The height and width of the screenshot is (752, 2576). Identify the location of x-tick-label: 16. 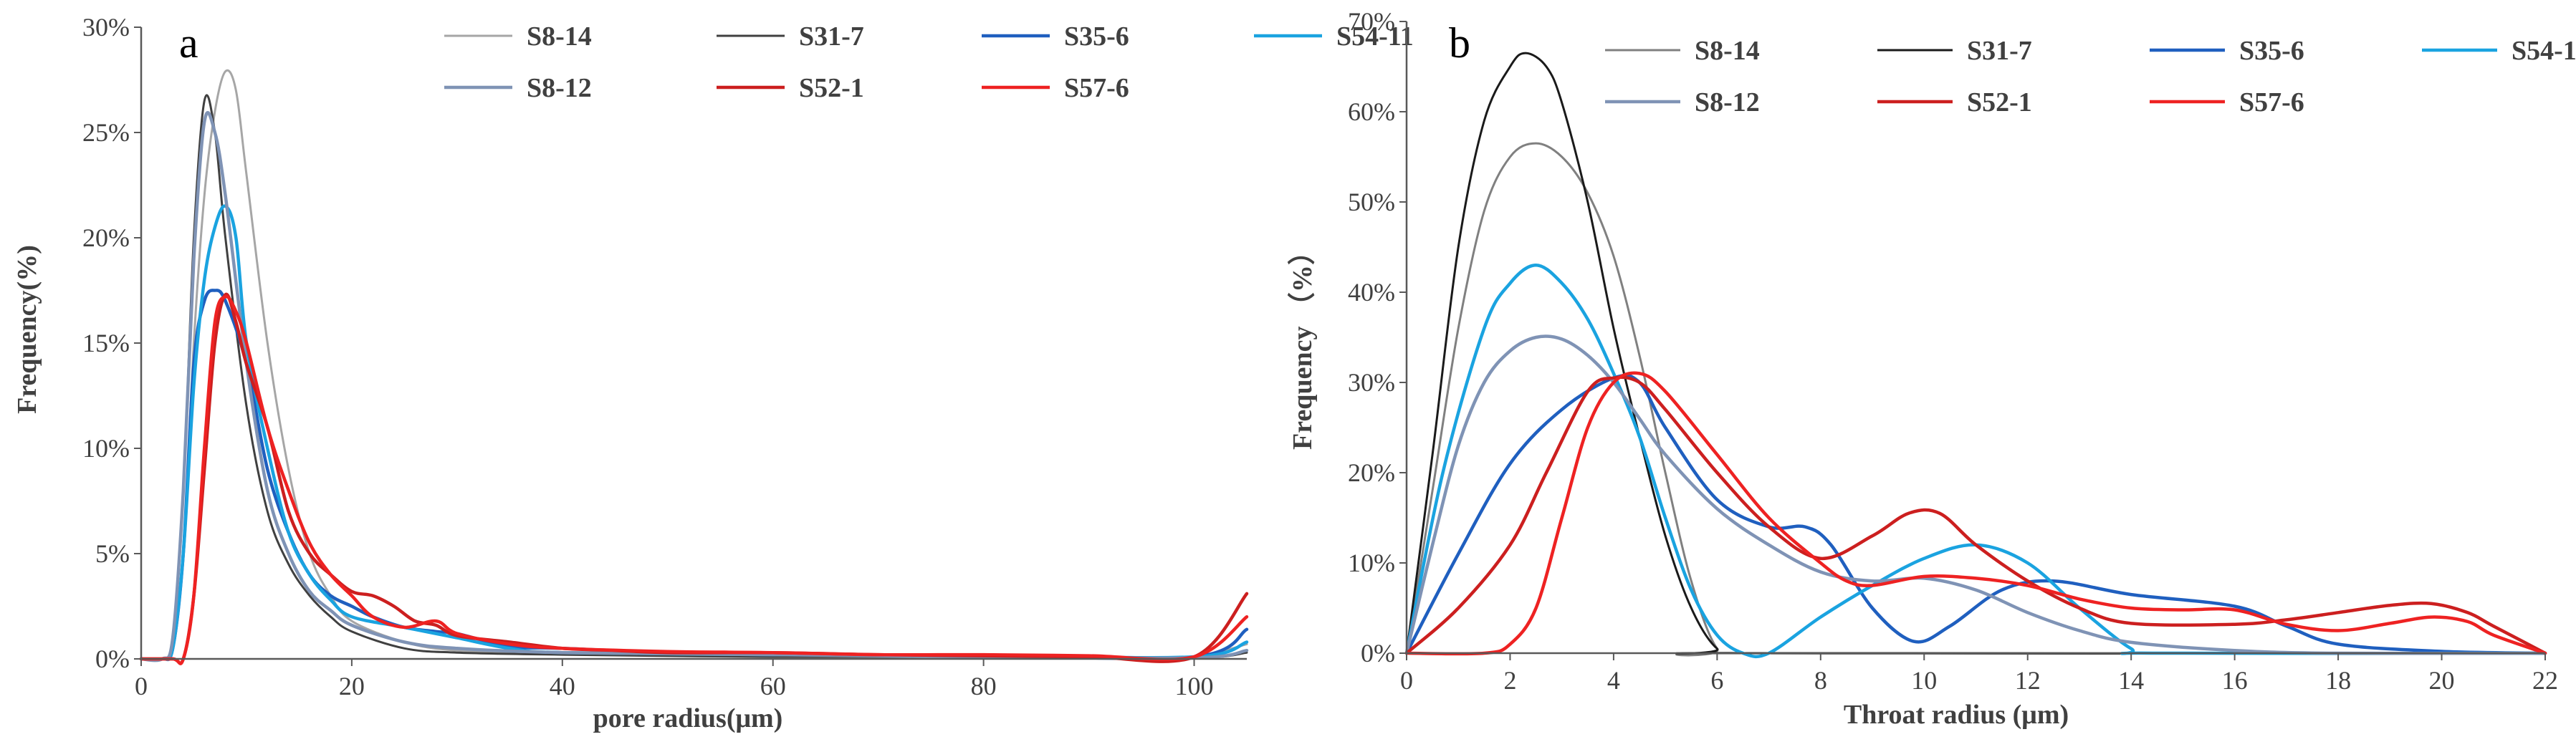
(2235, 680).